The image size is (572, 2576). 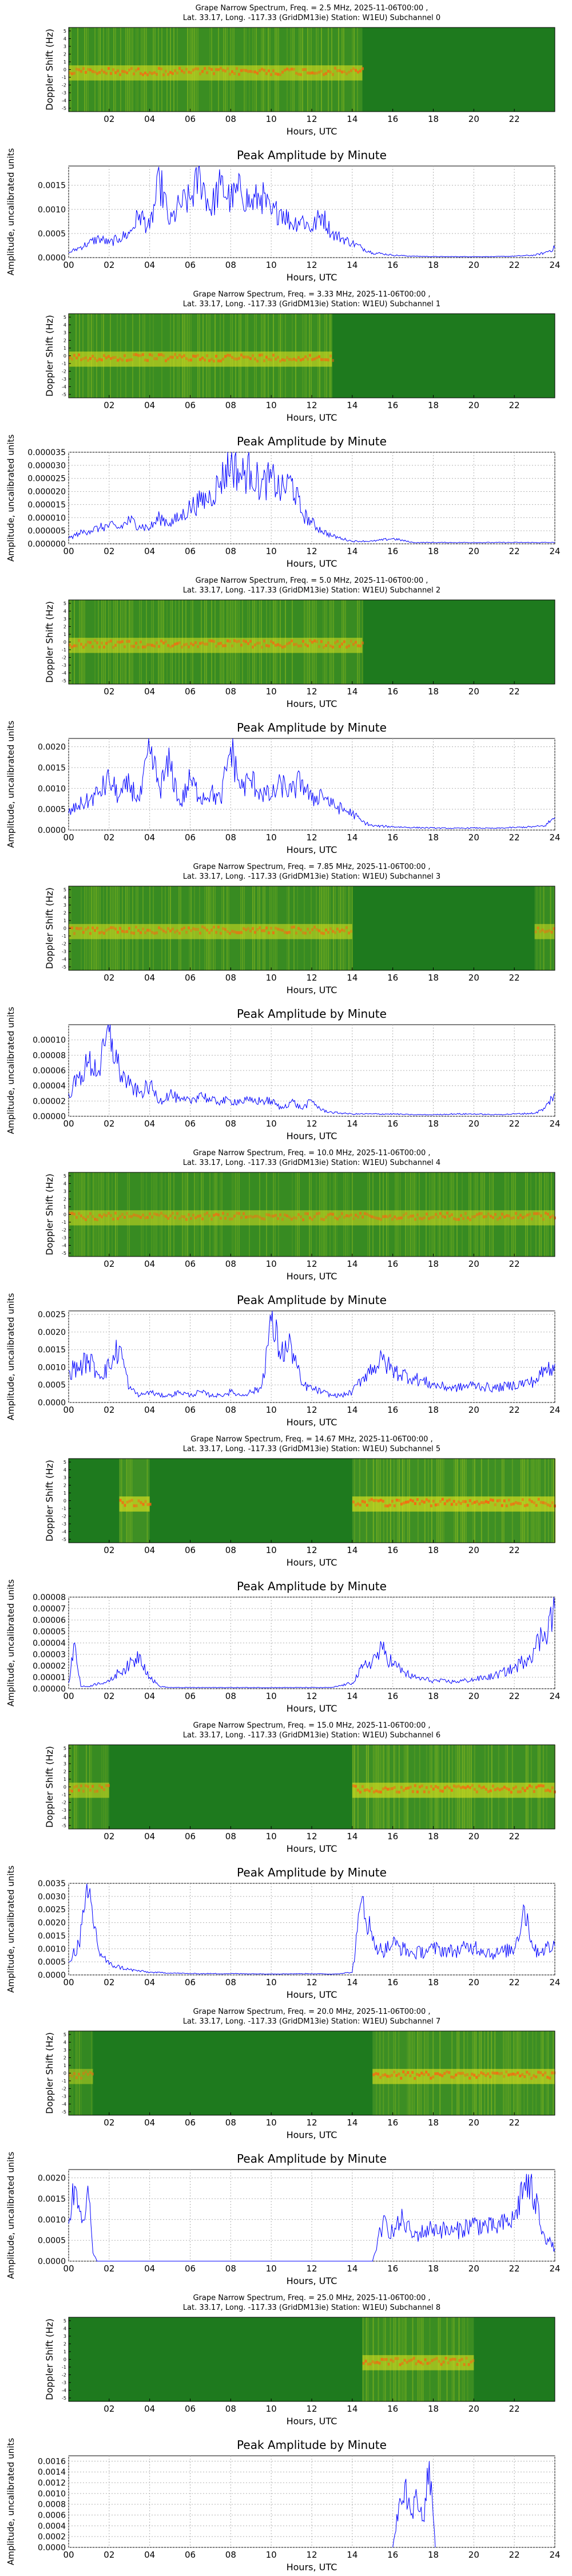 What do you see at coordinates (52, 2515) in the screenshot?
I see `amp-y-tick-label: 0.0006` at bounding box center [52, 2515].